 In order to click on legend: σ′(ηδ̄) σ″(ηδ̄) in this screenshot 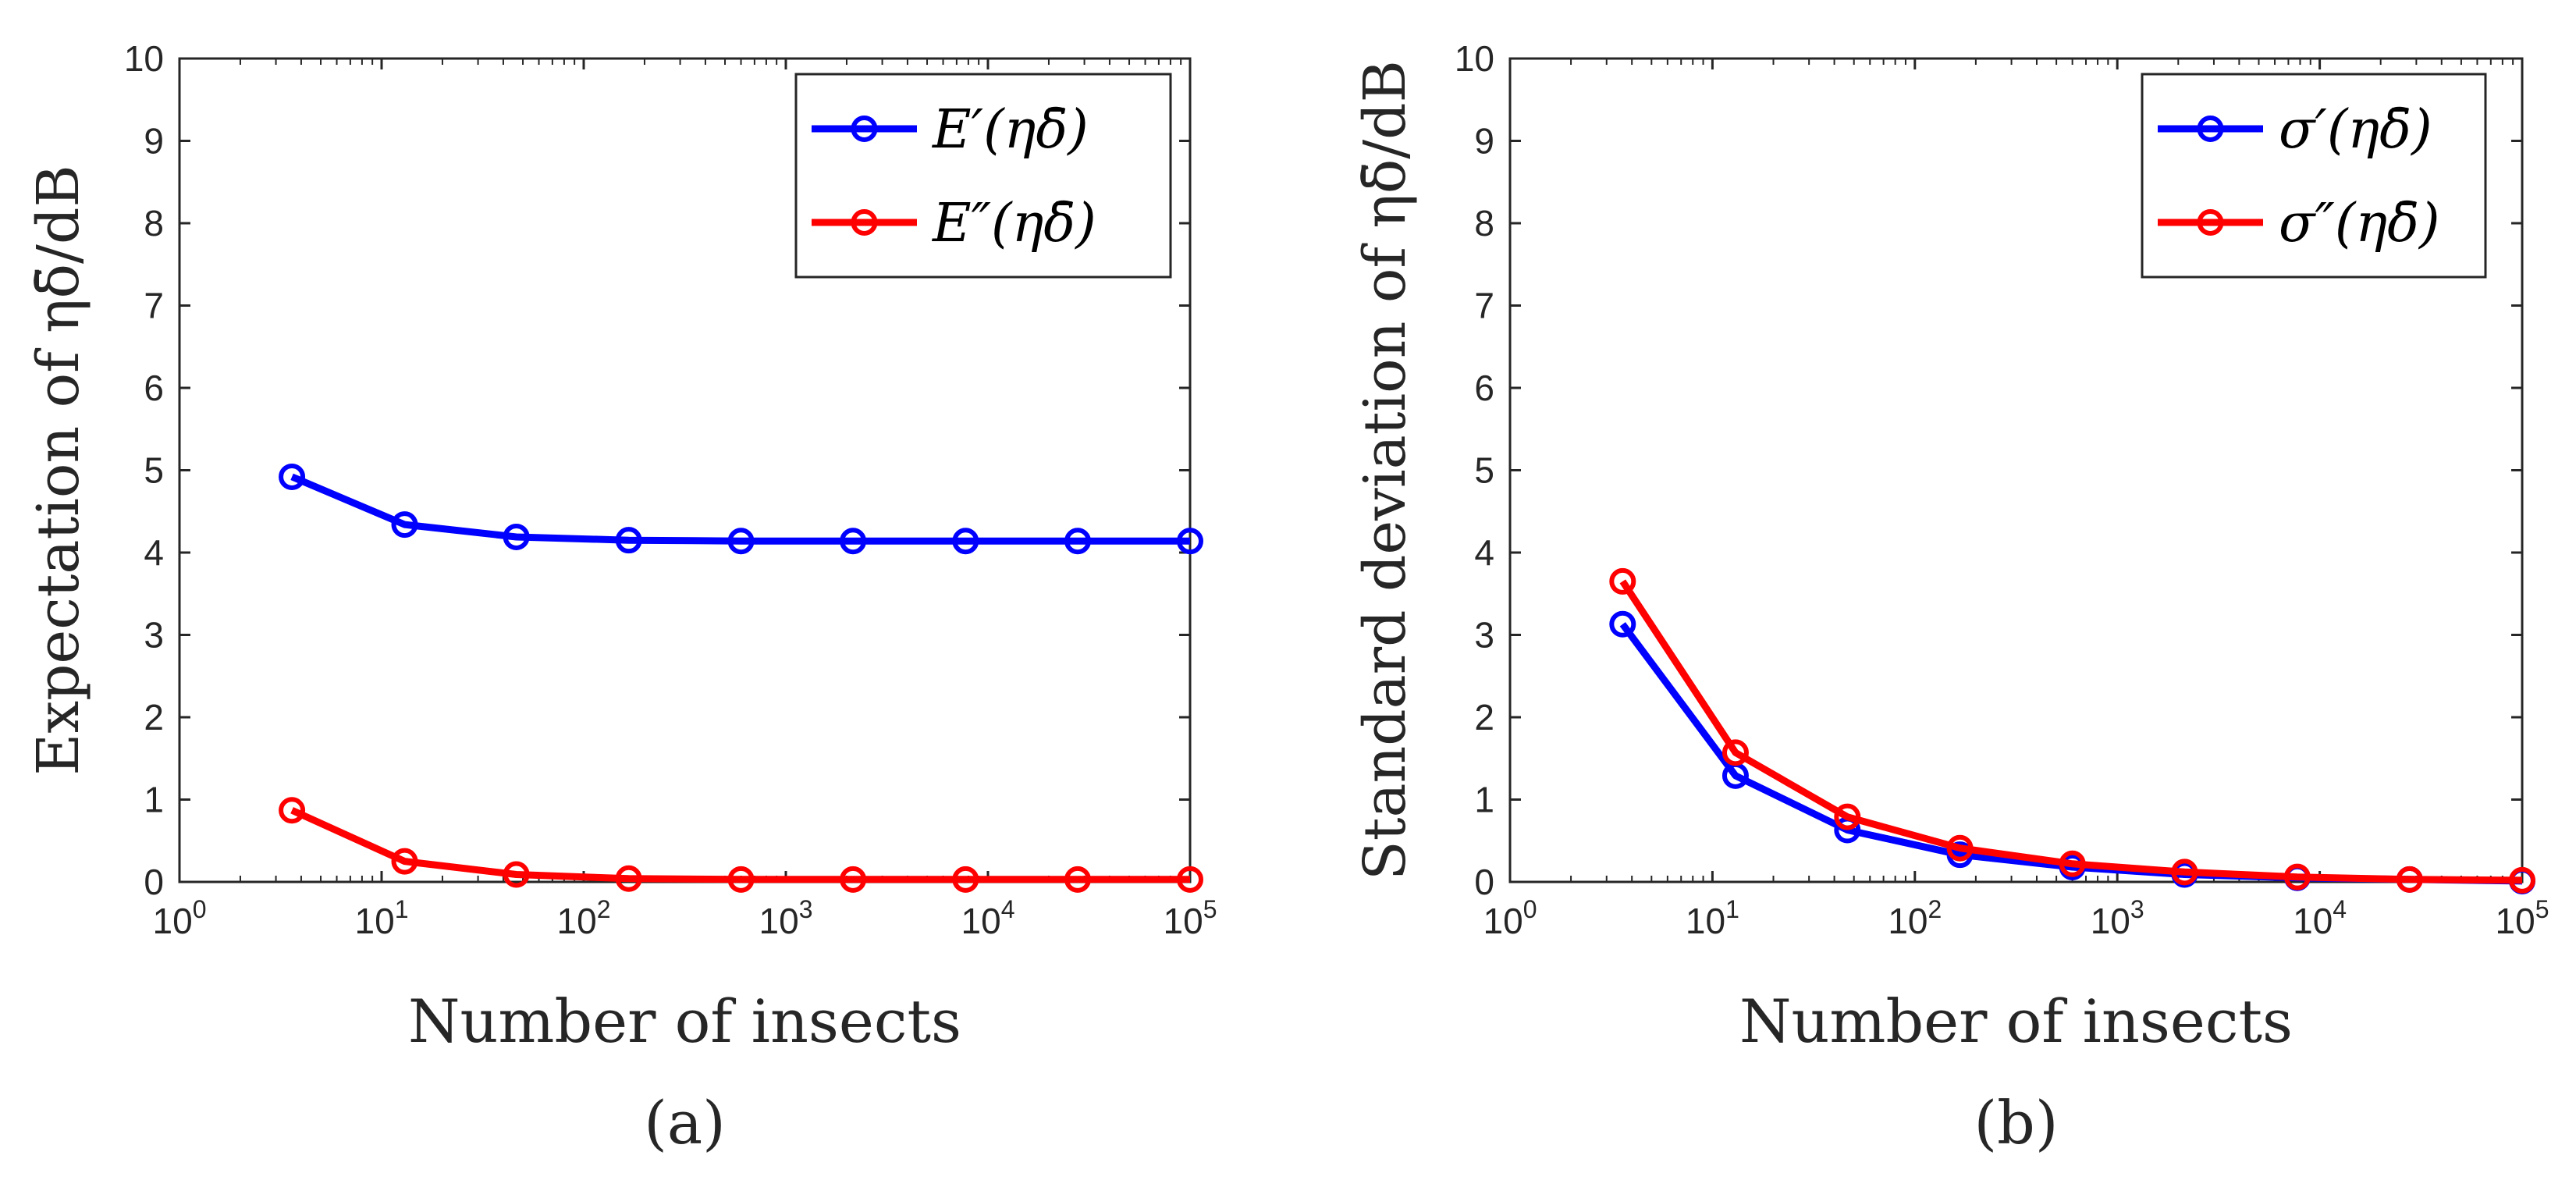, I will do `click(2314, 176)`.